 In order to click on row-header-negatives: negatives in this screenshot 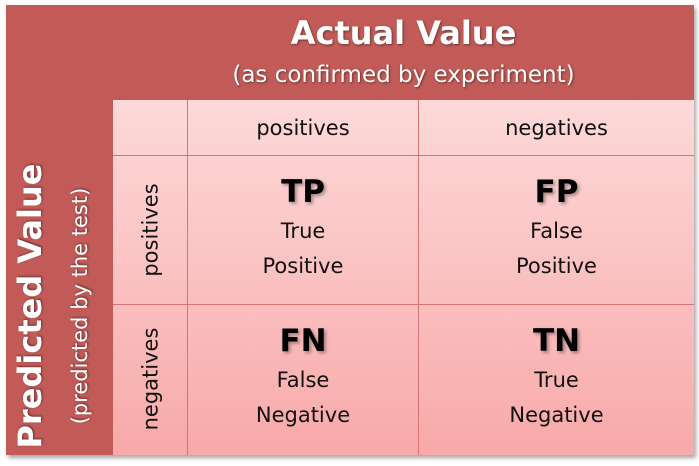, I will do `click(150, 380)`.